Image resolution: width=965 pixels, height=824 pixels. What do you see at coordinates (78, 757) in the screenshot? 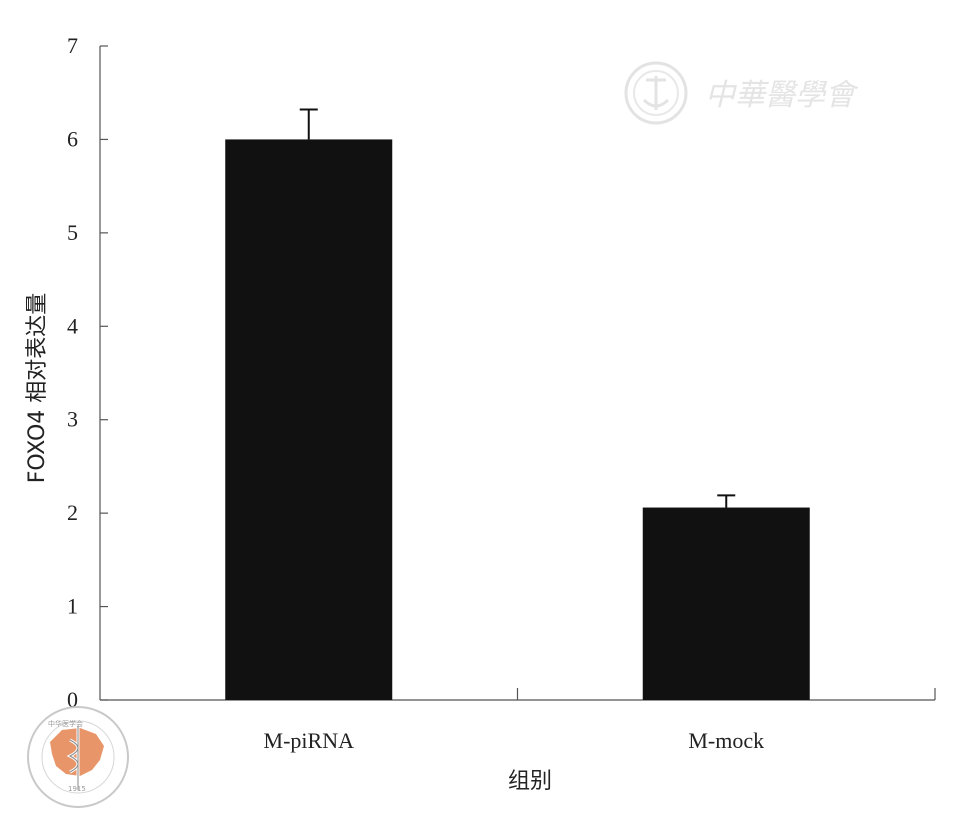
I see `association-logo: 中华医学会 1915` at bounding box center [78, 757].